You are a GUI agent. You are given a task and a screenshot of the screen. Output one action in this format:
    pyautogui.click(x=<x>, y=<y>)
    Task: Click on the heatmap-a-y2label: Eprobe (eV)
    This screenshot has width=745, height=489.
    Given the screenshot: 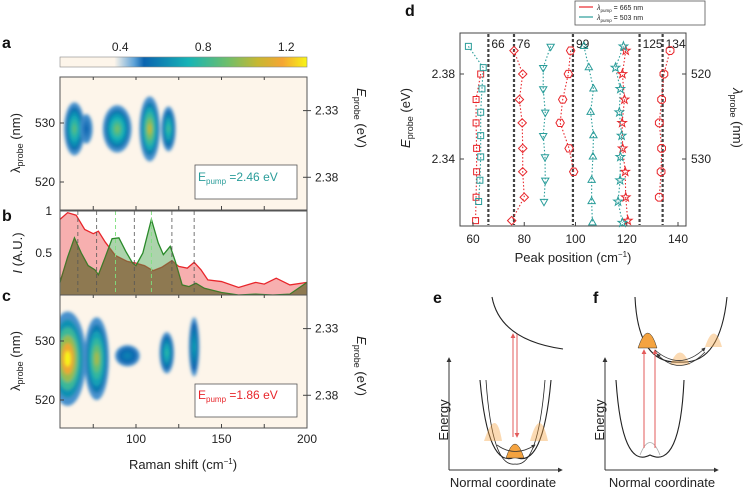 What is the action you would take?
    pyautogui.click(x=360, y=118)
    